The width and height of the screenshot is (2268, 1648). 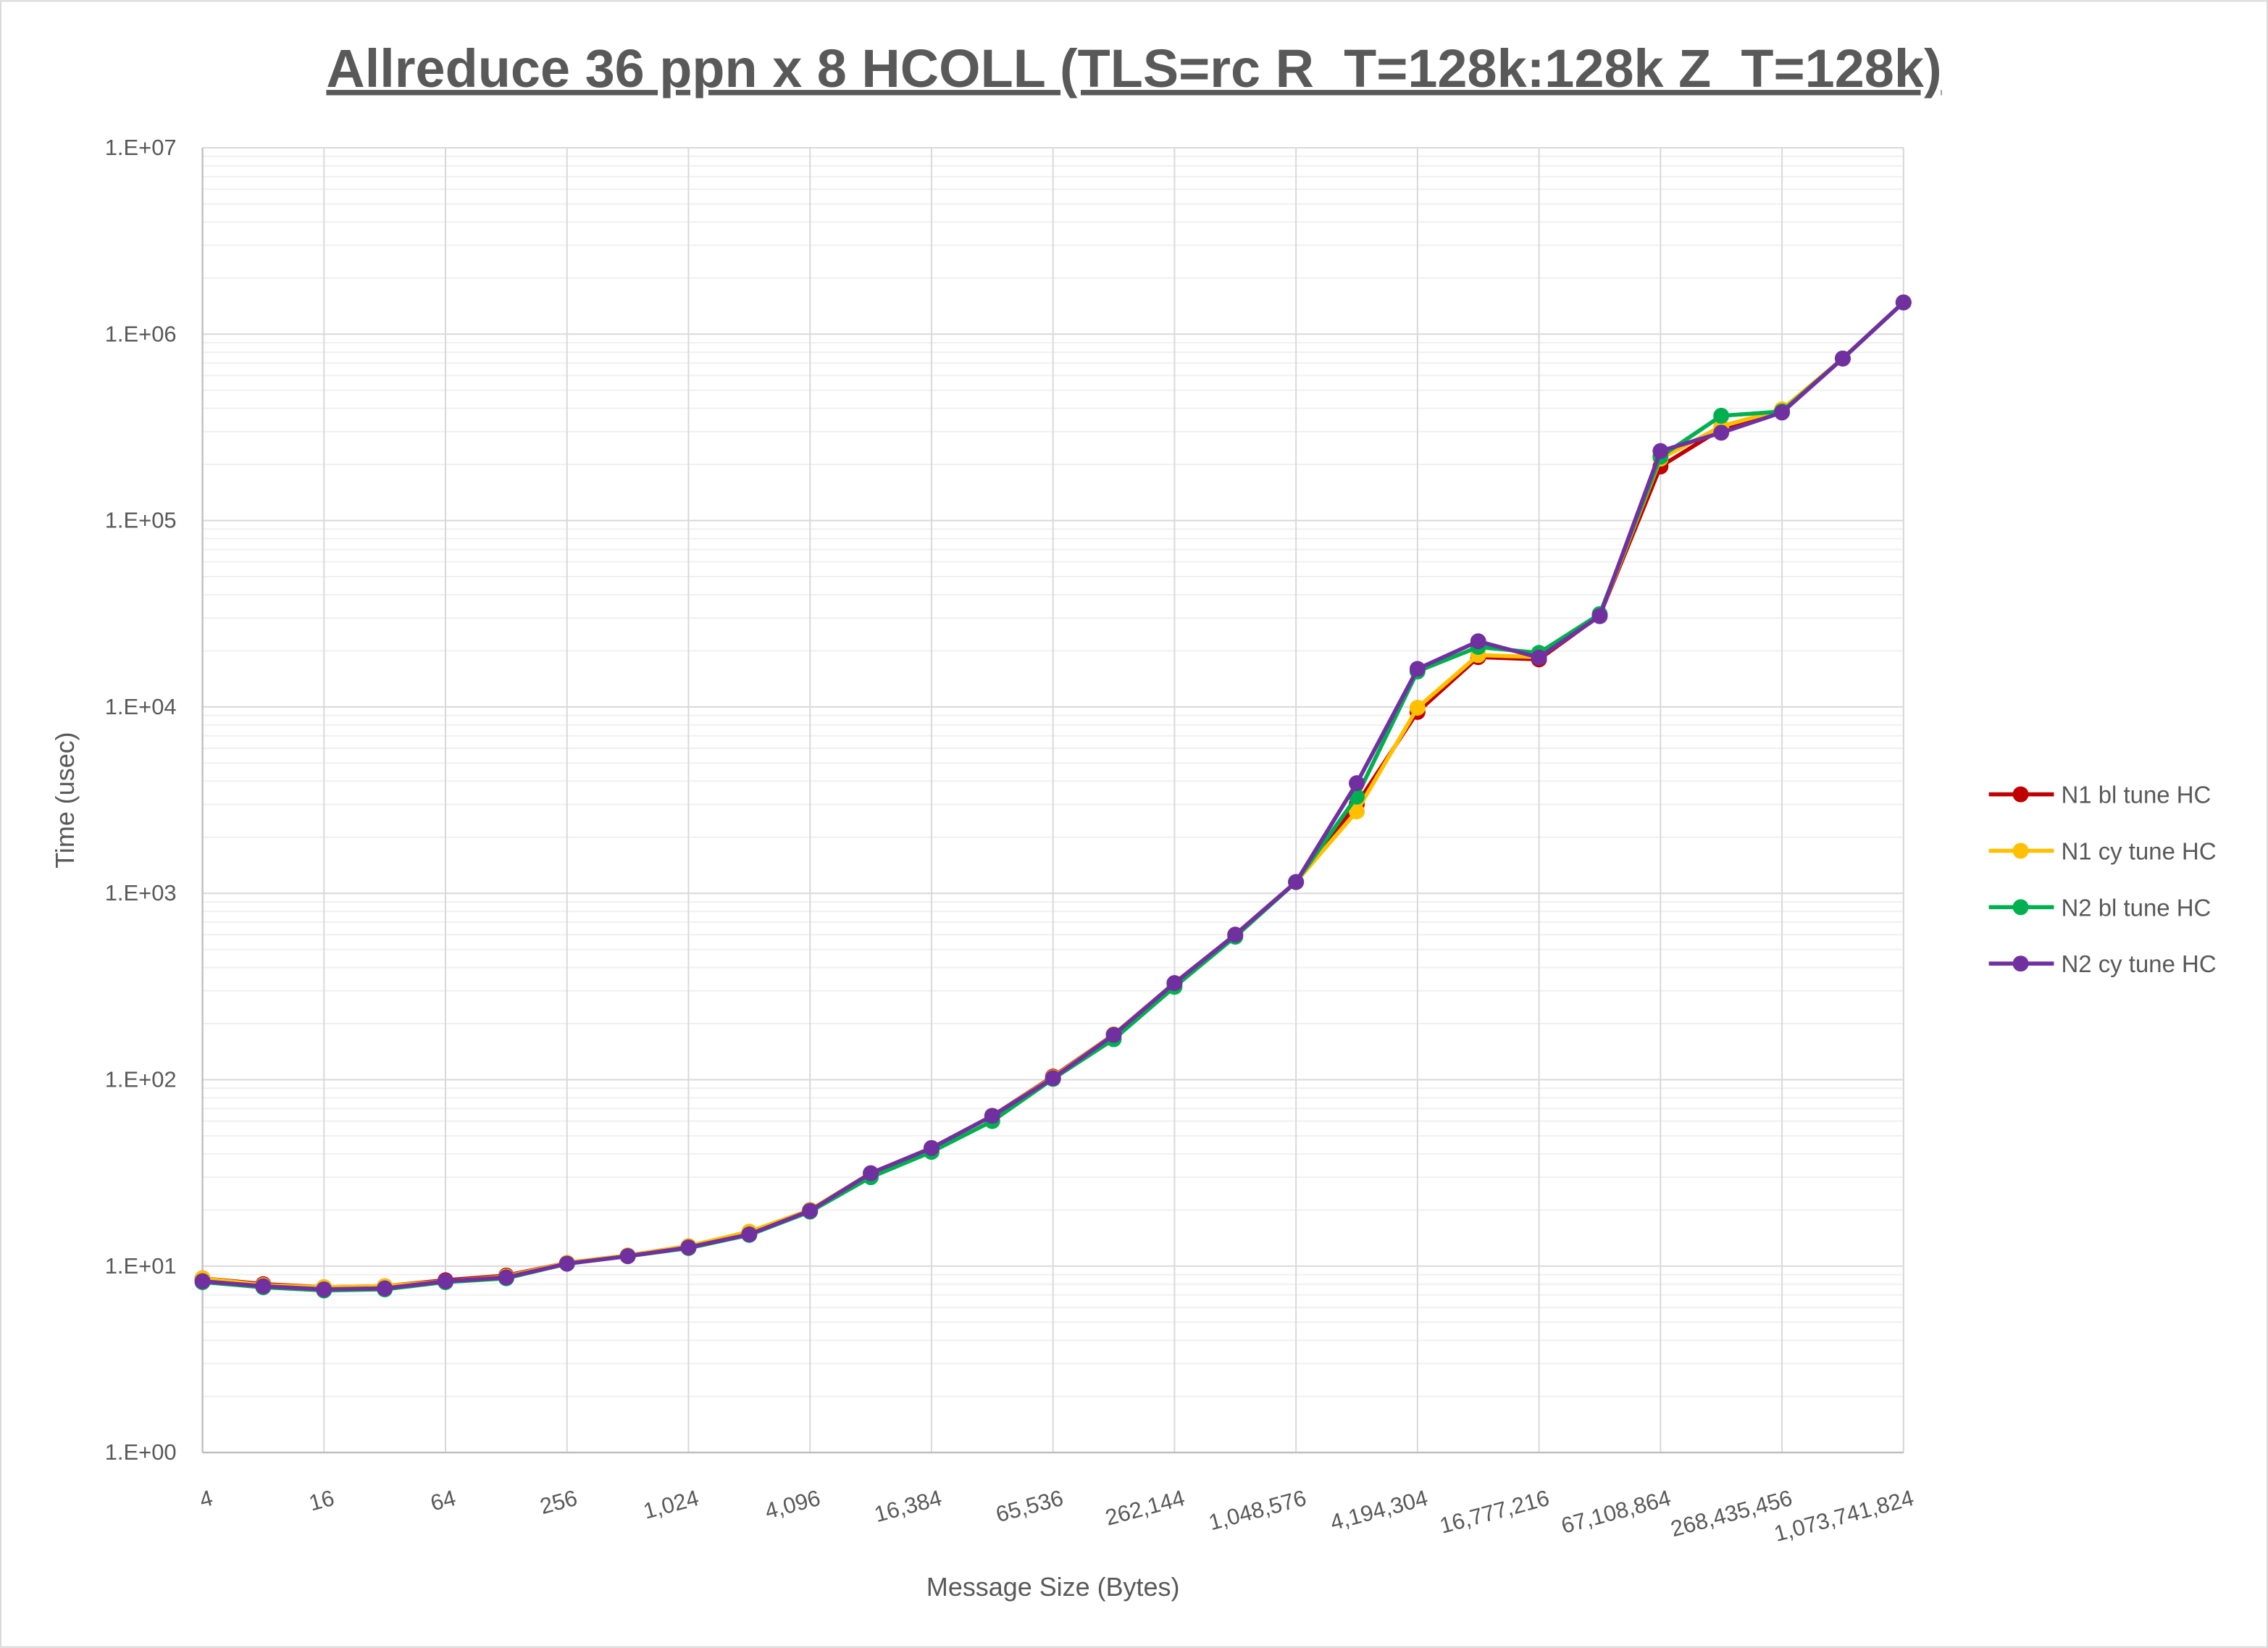 I want to click on legend-label: N1 bl tune HC, so click(x=2136, y=795).